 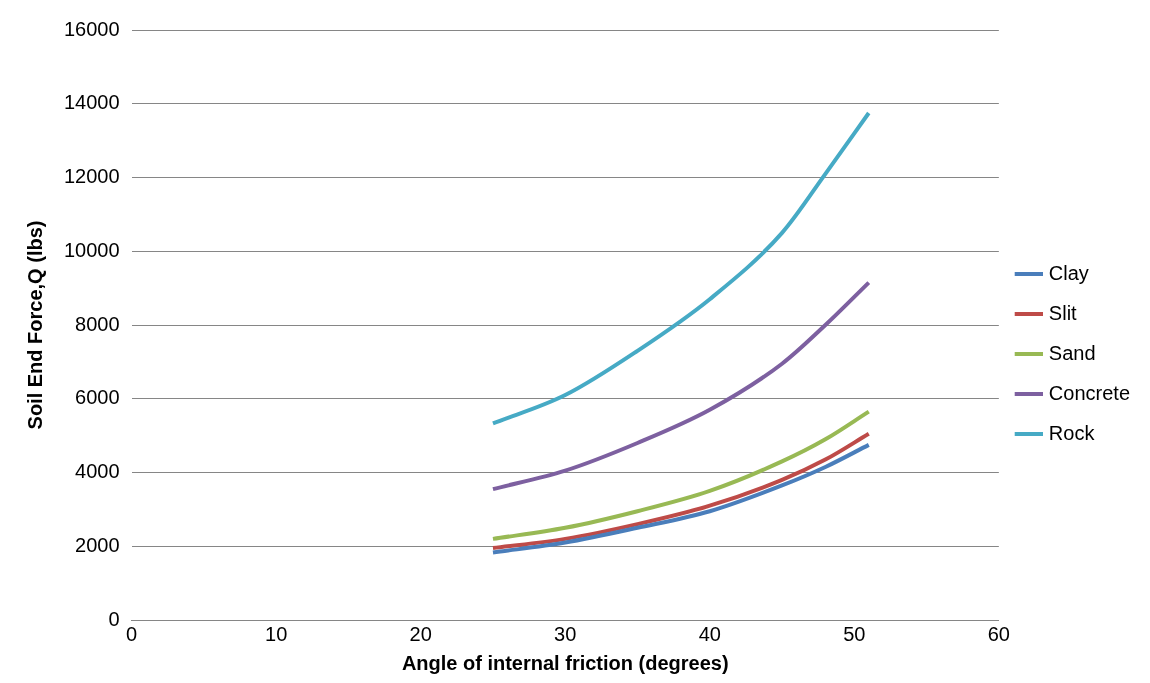 What do you see at coordinates (91, 176) in the screenshot?
I see `y-tick-label: 12000` at bounding box center [91, 176].